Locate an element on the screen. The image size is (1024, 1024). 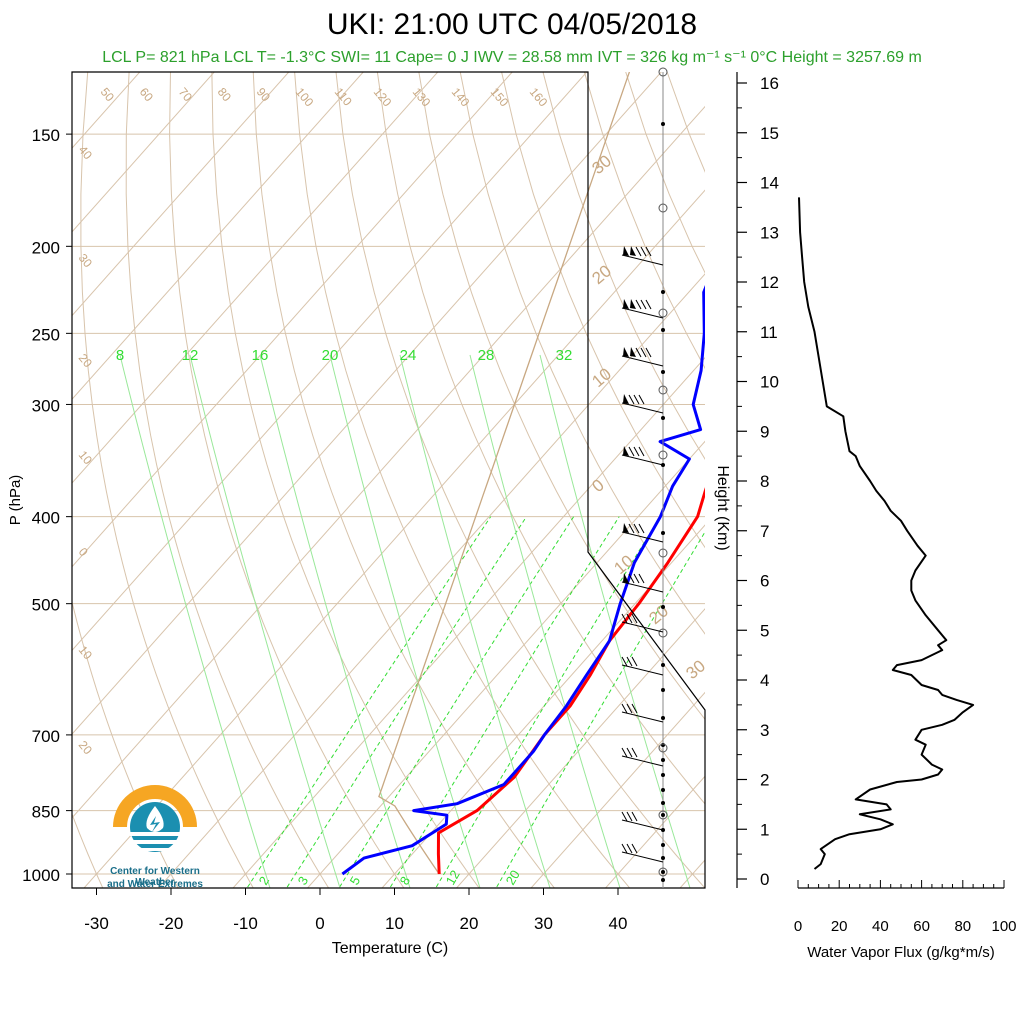
chart-title: UKI: 21:00 UTC 04/05/2018 is located at coordinates (512, 24).